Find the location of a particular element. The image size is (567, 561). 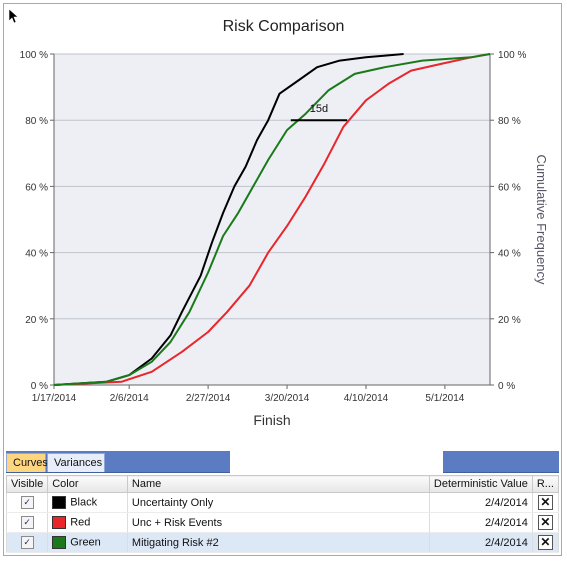

y-tick-label-left: 20 % is located at coordinates (36, 320).